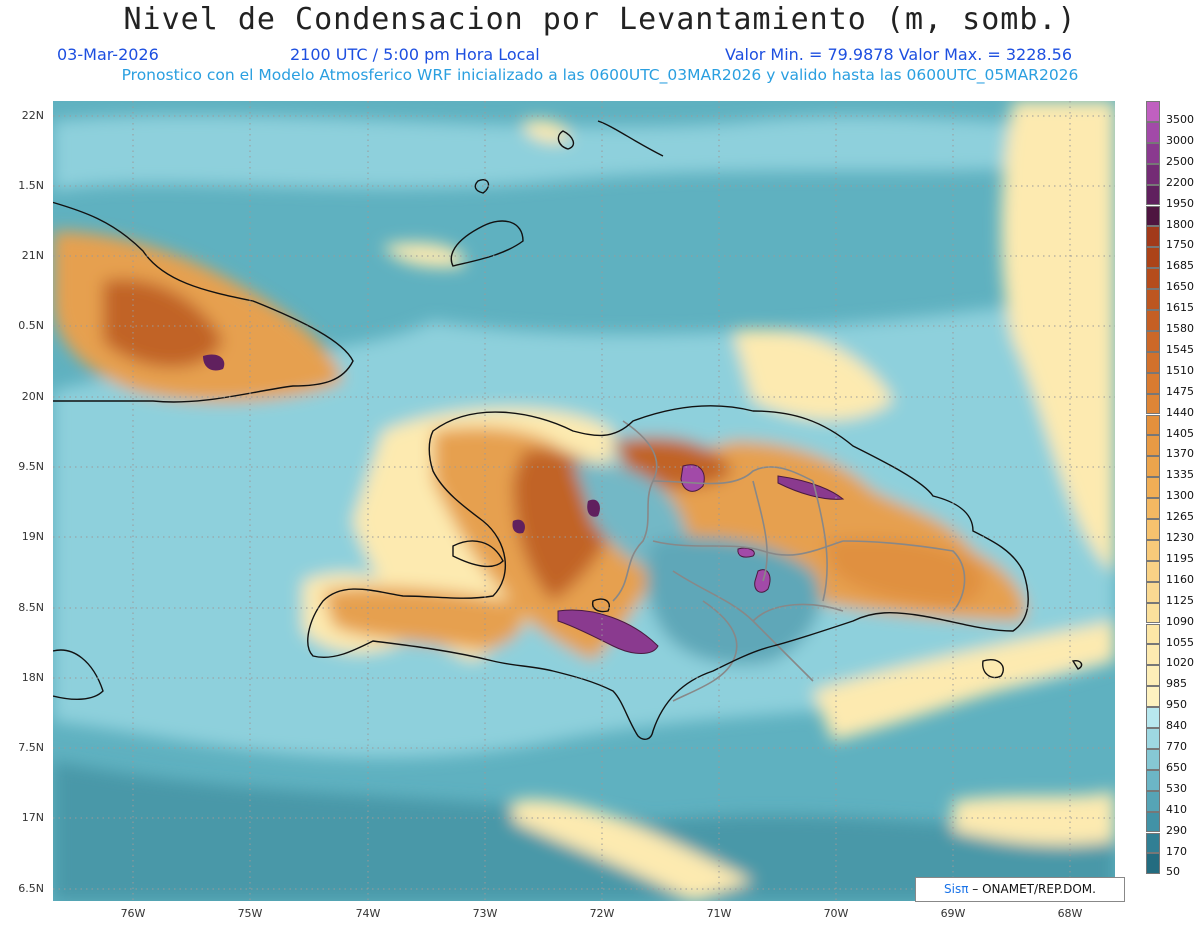  What do you see at coordinates (953, 913) in the screenshot?
I see `lon-label: 69W` at bounding box center [953, 913].